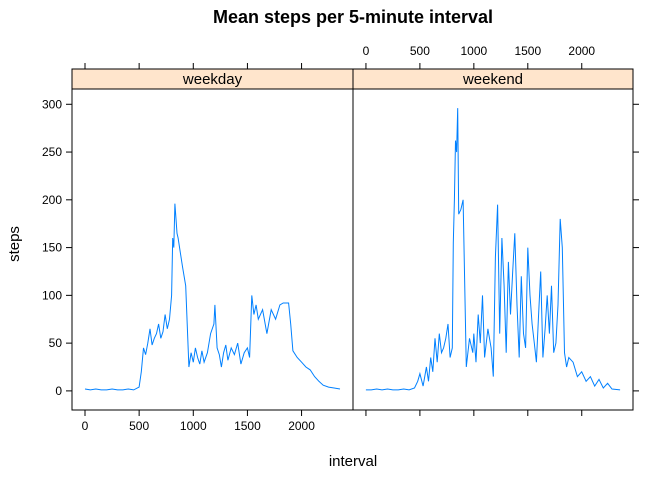  Describe the element at coordinates (52, 248) in the screenshot. I see `y-tick-label: 150` at that location.